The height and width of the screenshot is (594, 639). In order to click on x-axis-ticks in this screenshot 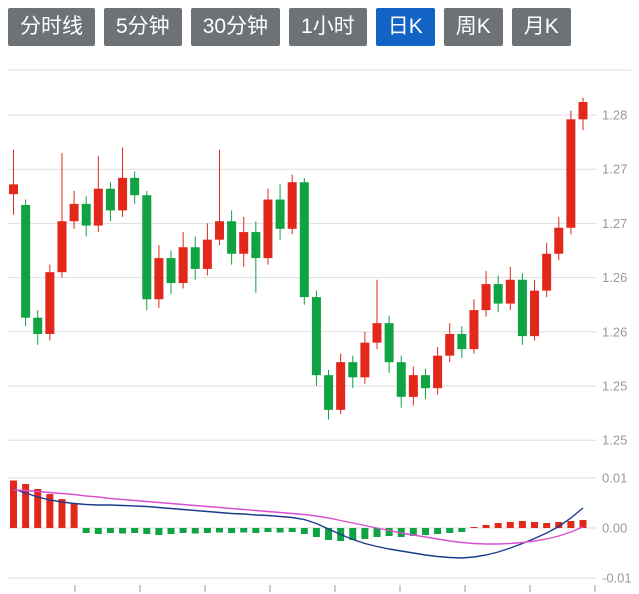, I will do `click(335, 588)`.